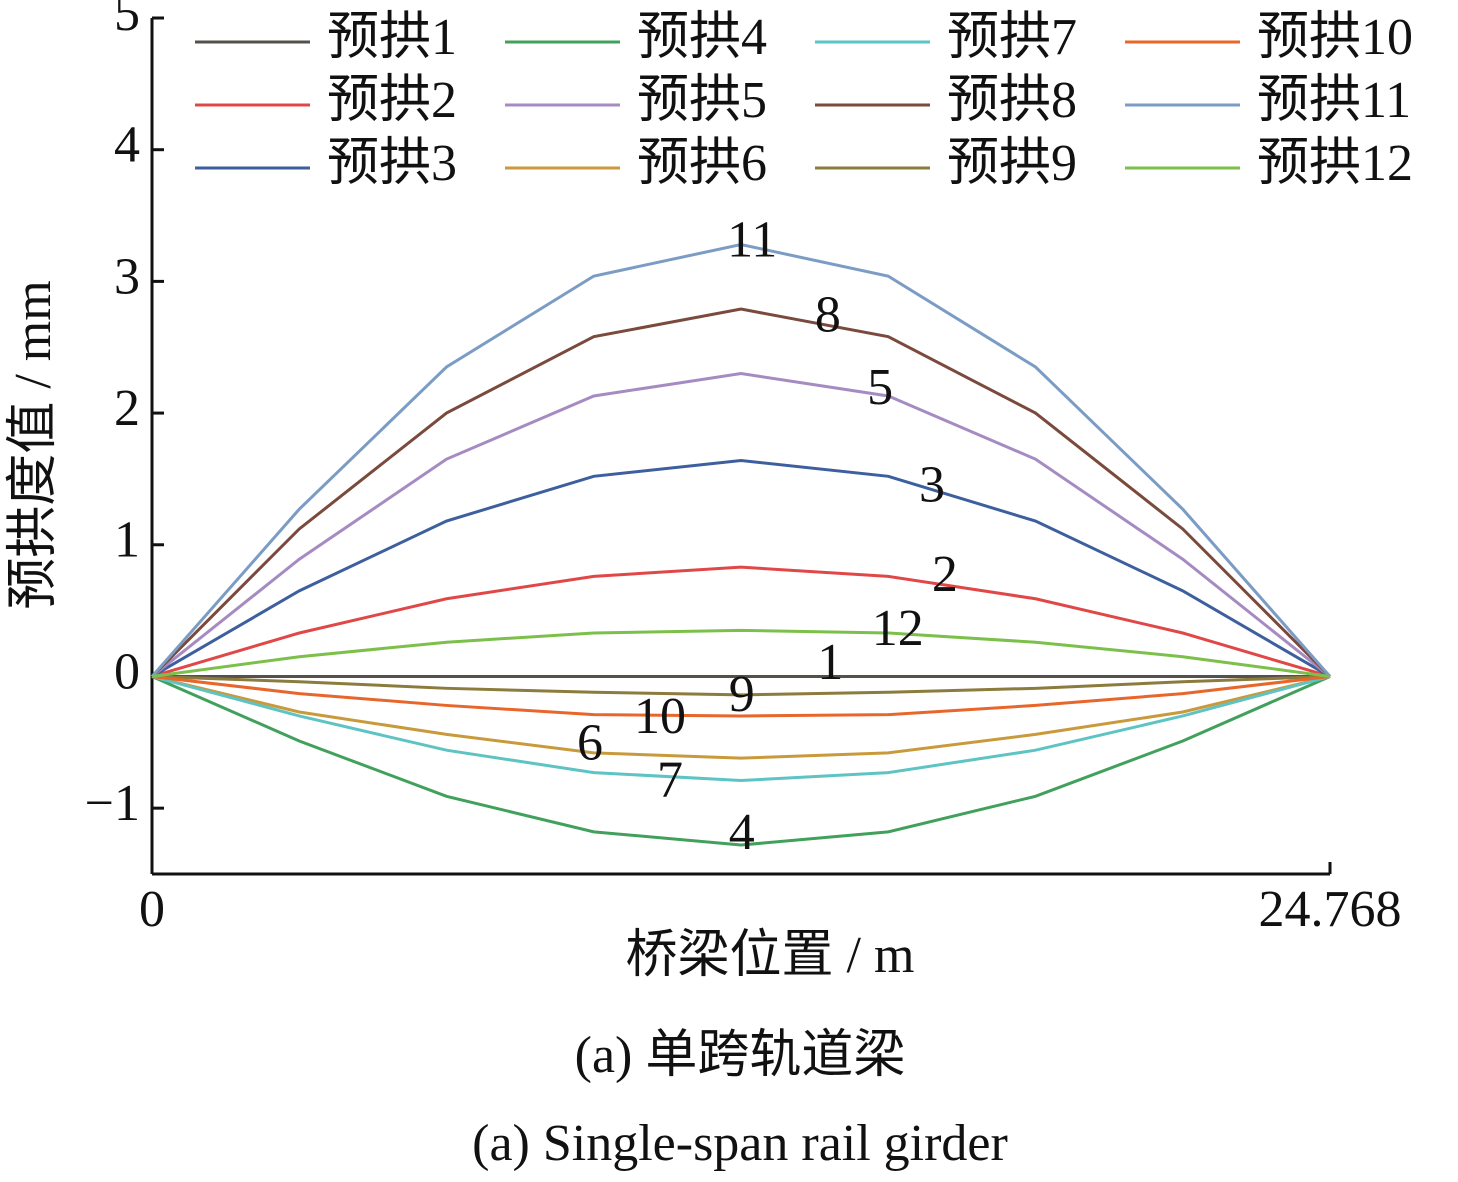  Describe the element at coordinates (152, 909) in the screenshot. I see `x-tick-label: 0` at that location.